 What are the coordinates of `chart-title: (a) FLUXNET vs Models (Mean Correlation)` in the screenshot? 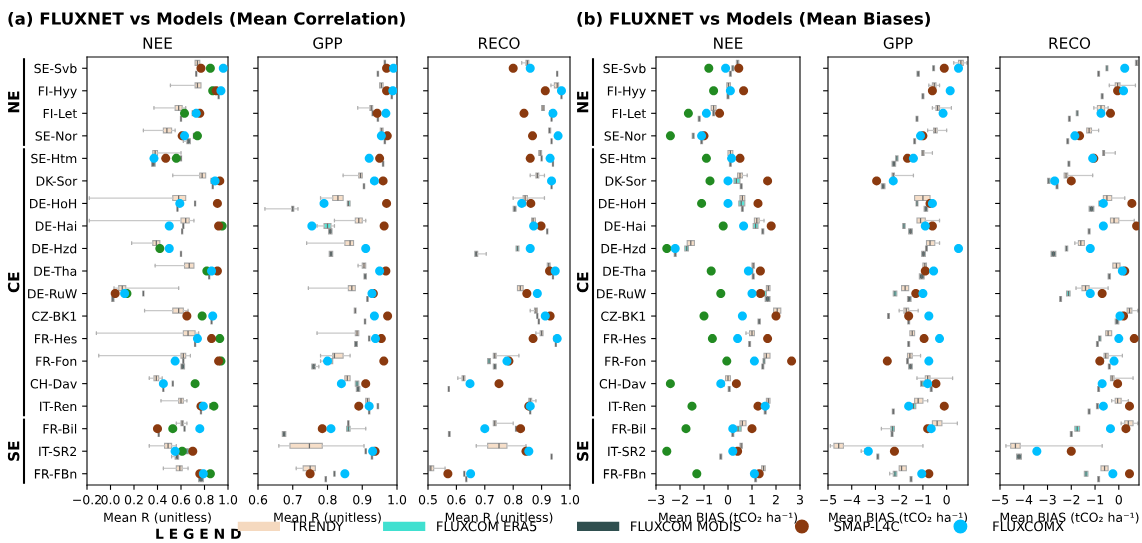 It's located at (206, 19).